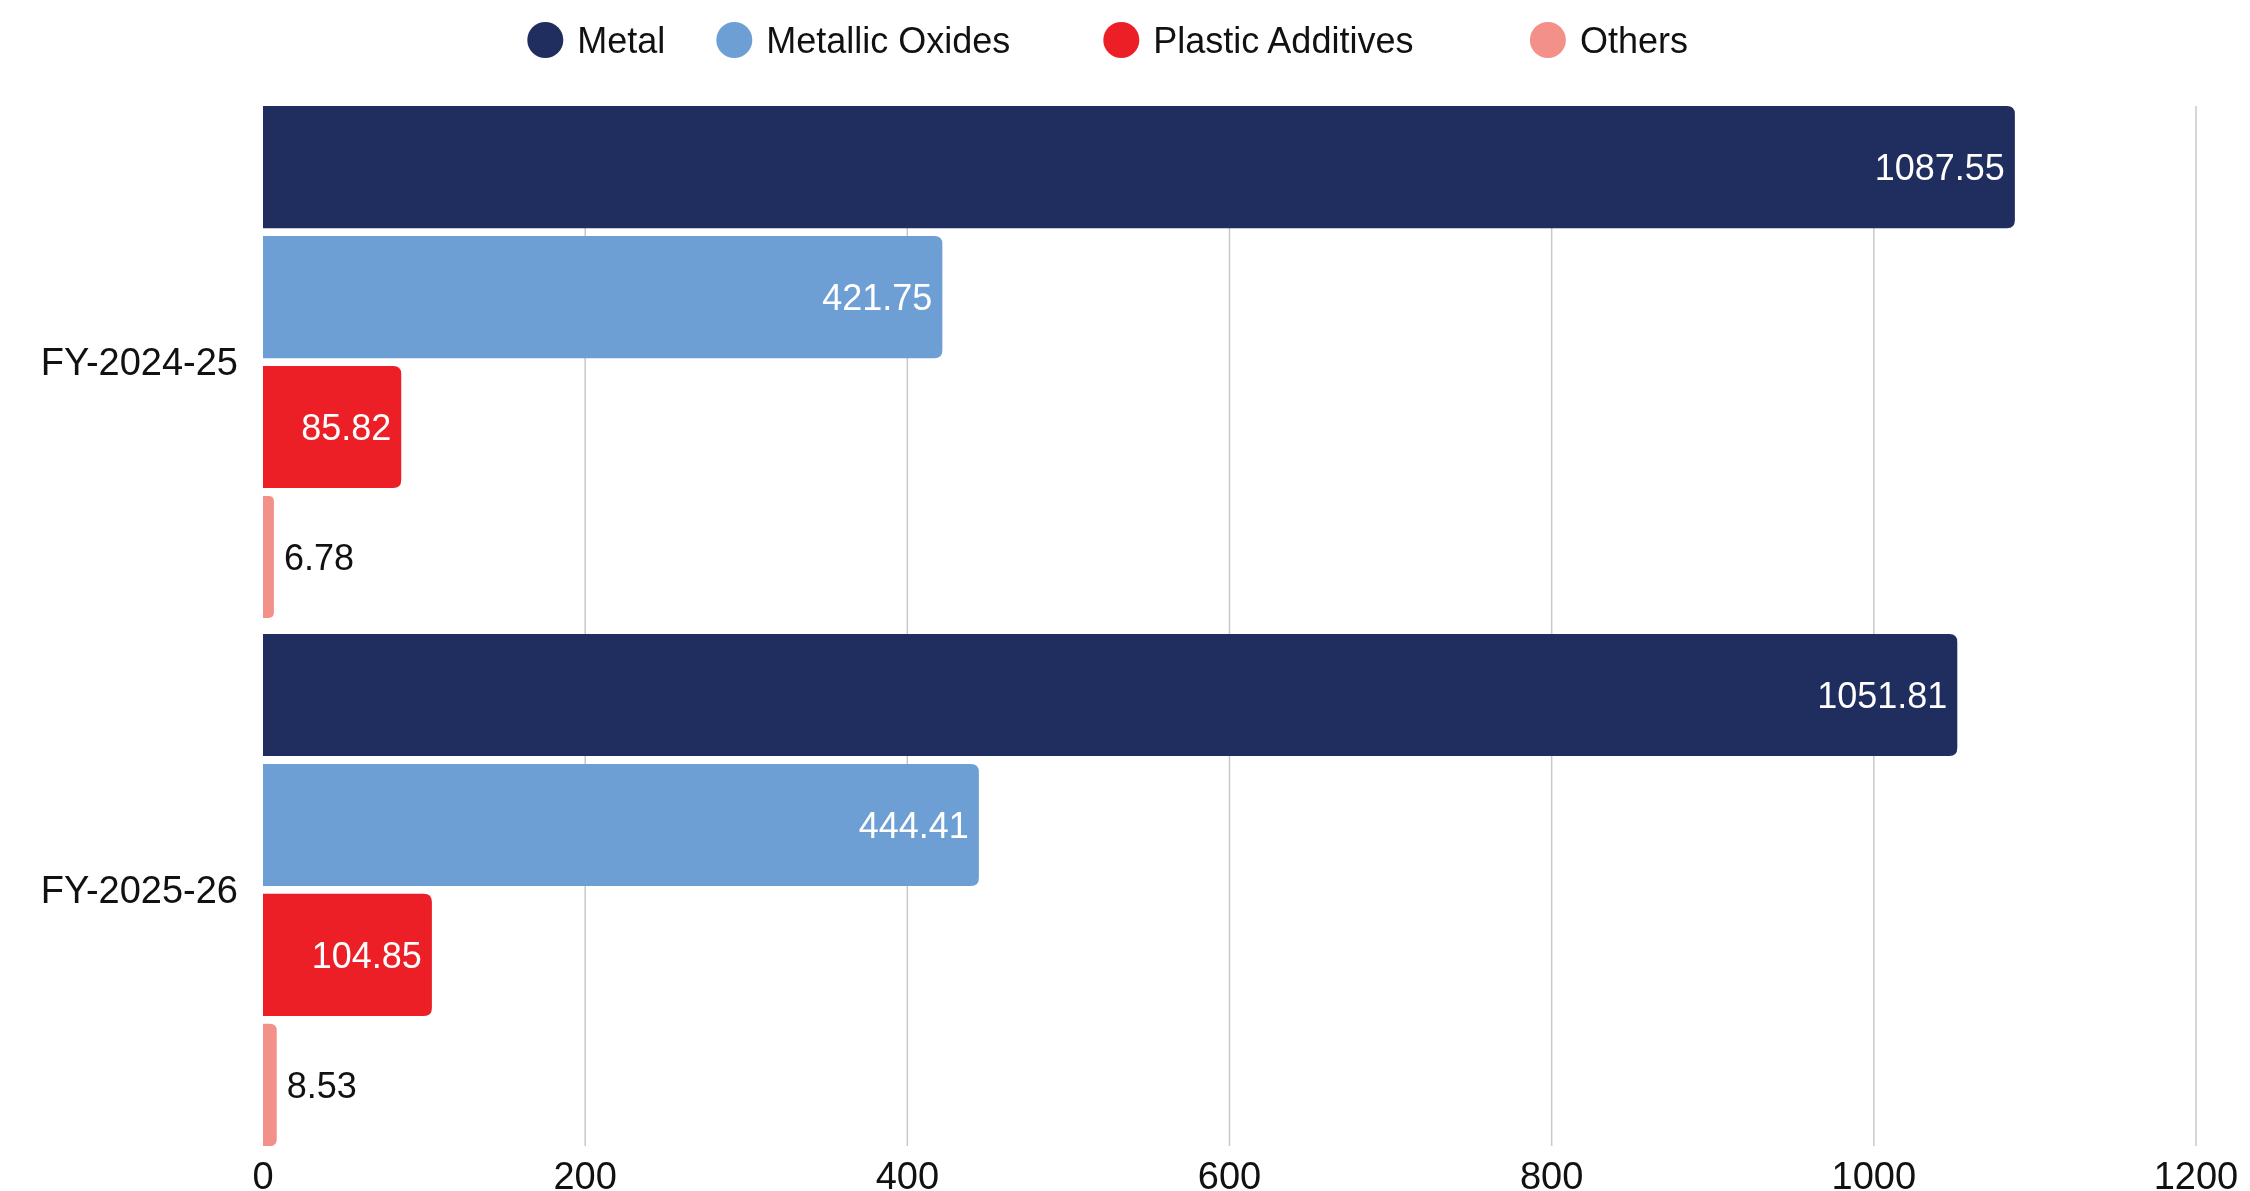 The width and height of the screenshot is (2250, 1191). I want to click on x-tick-label: 800, so click(1551, 1173).